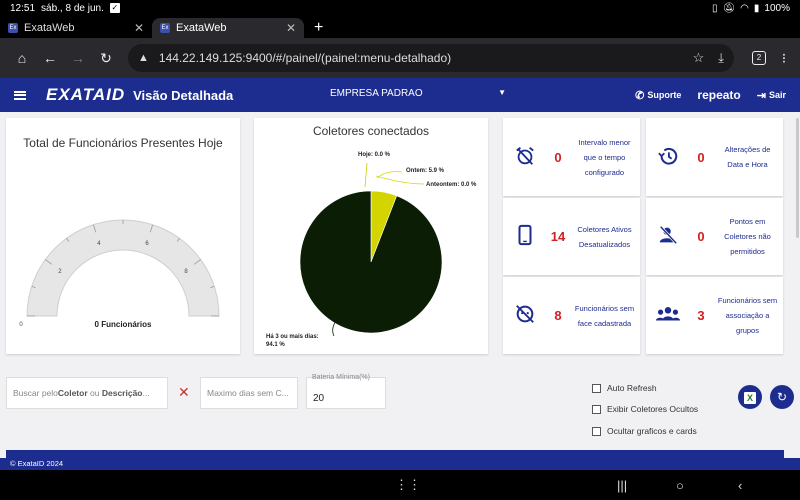 The width and height of the screenshot is (800, 500). Describe the element at coordinates (714, 236) in the screenshot. I see `card-disallowed-points: 0 Pontos em Coletores não permitidos` at that location.